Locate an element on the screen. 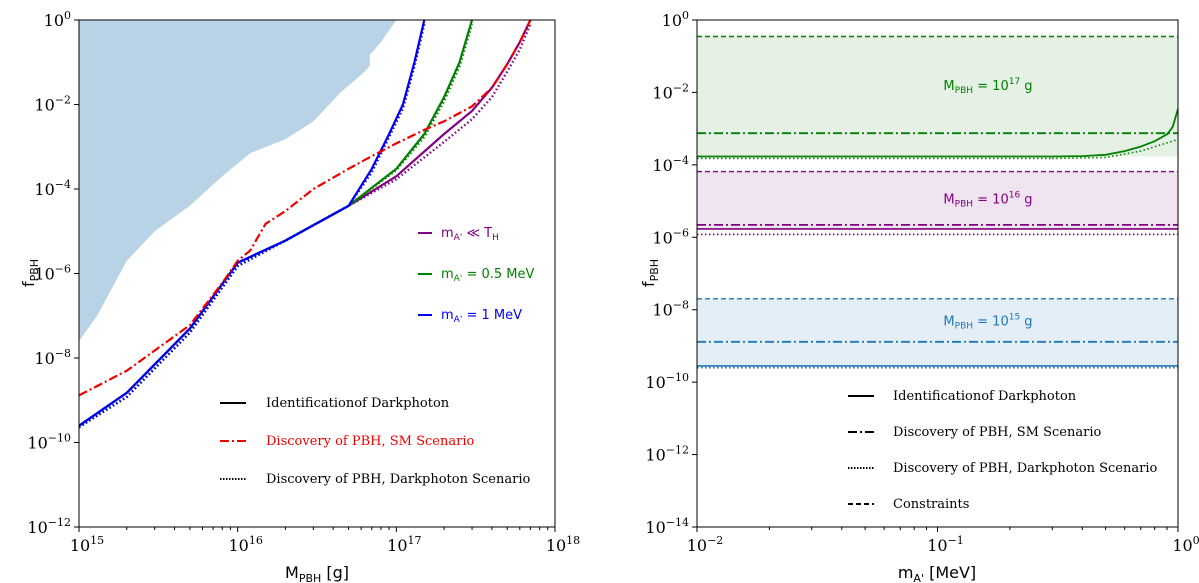 The height and width of the screenshot is (583, 1199). excluded-region is located at coordinates (238, 181).